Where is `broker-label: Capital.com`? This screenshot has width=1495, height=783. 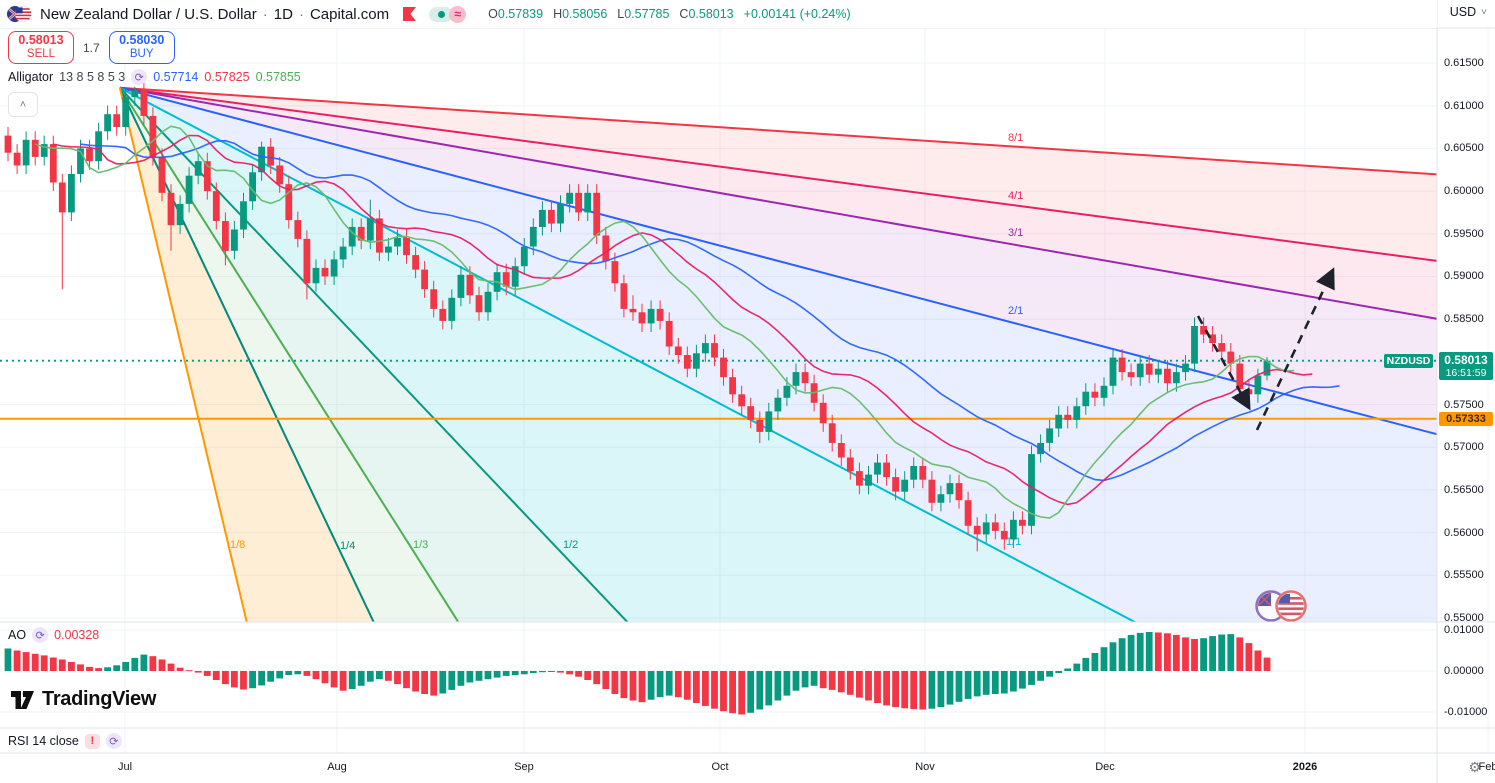
broker-label: Capital.com is located at coordinates (349, 14).